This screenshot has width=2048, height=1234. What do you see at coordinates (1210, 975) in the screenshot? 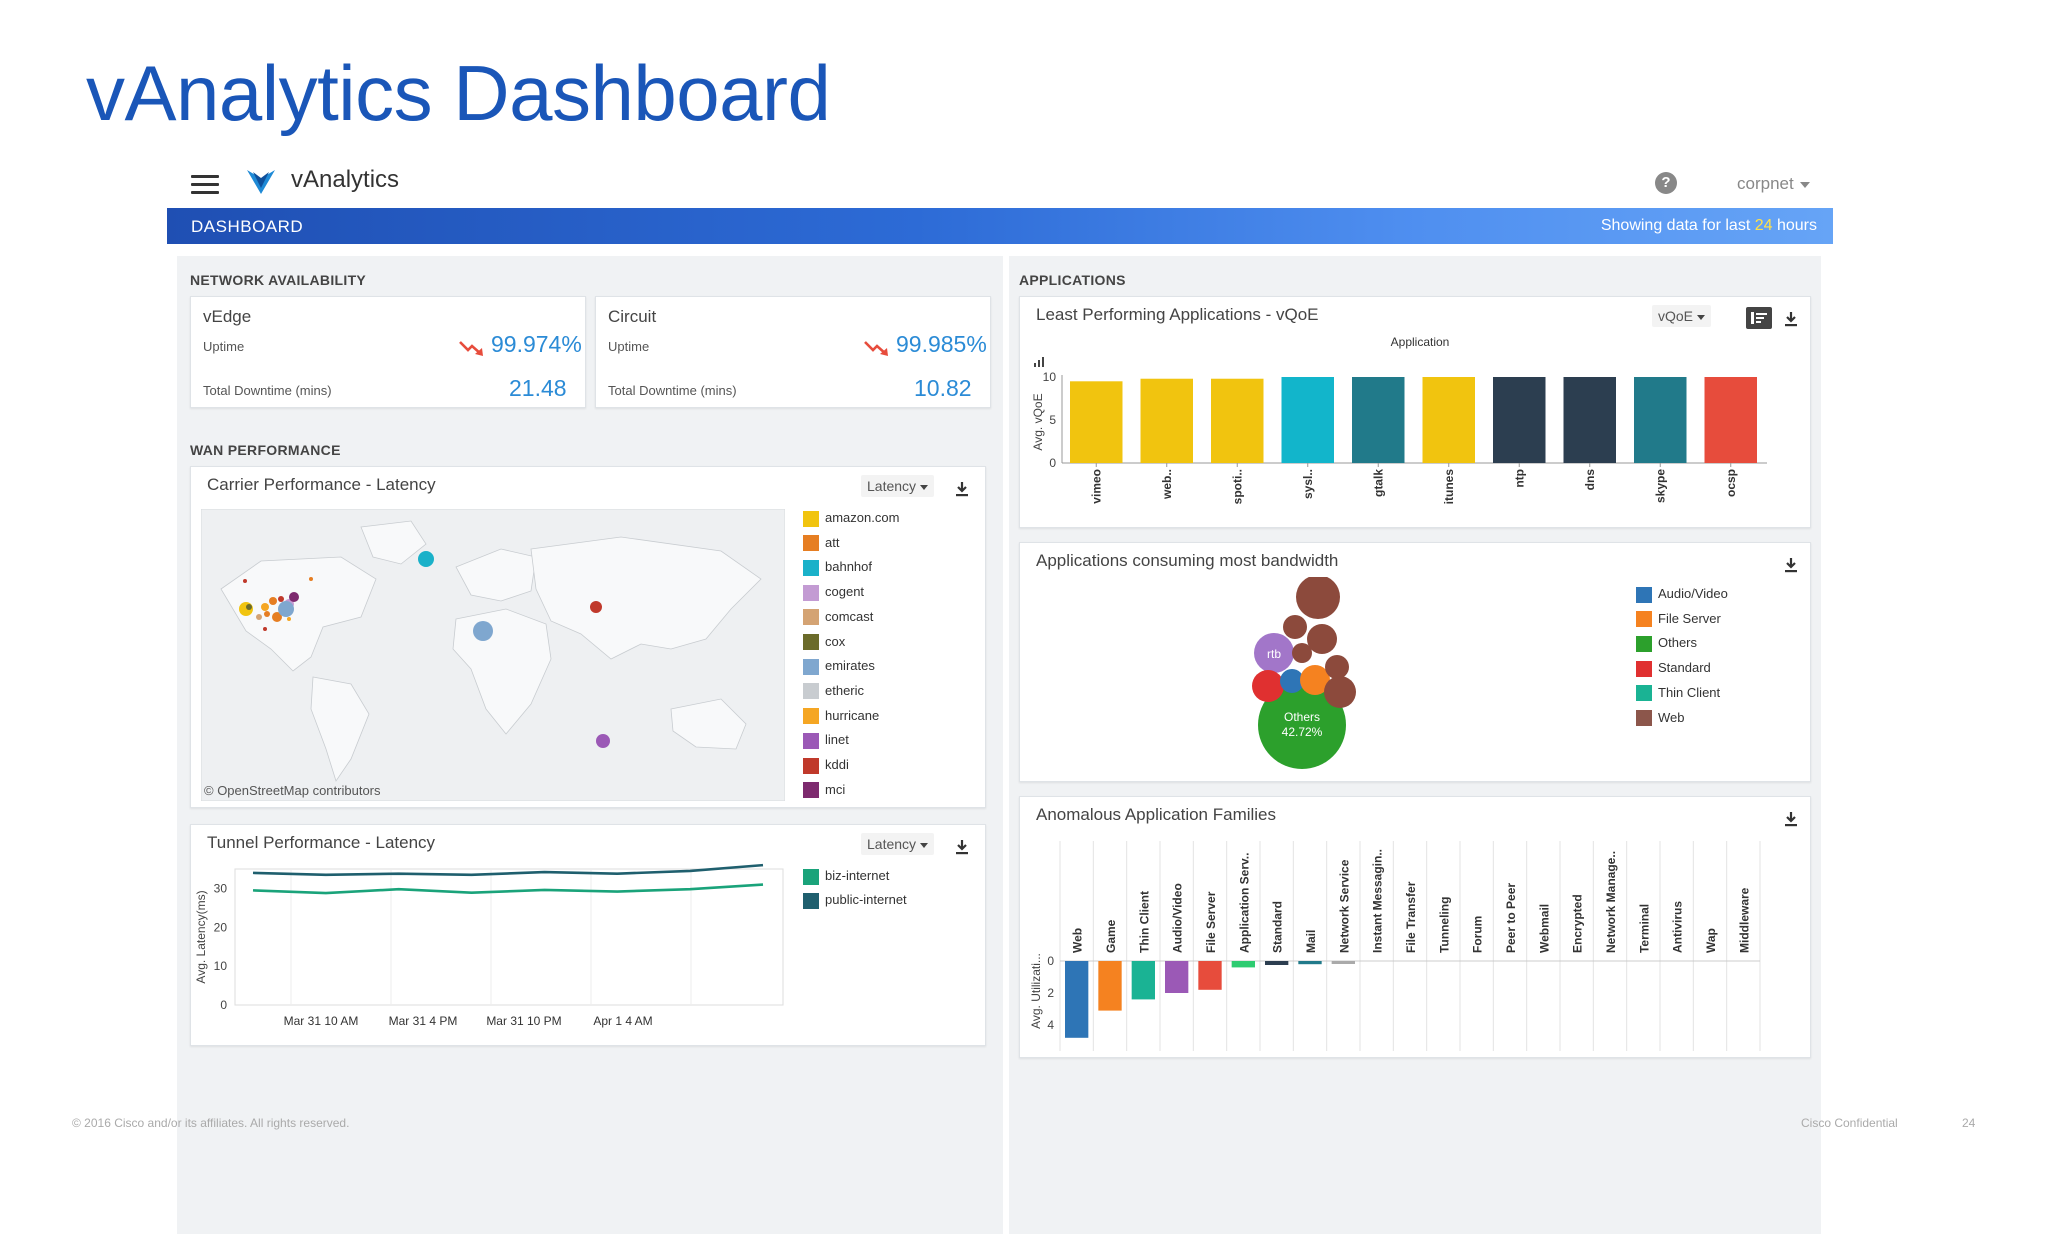
I see `bar-file-server` at bounding box center [1210, 975].